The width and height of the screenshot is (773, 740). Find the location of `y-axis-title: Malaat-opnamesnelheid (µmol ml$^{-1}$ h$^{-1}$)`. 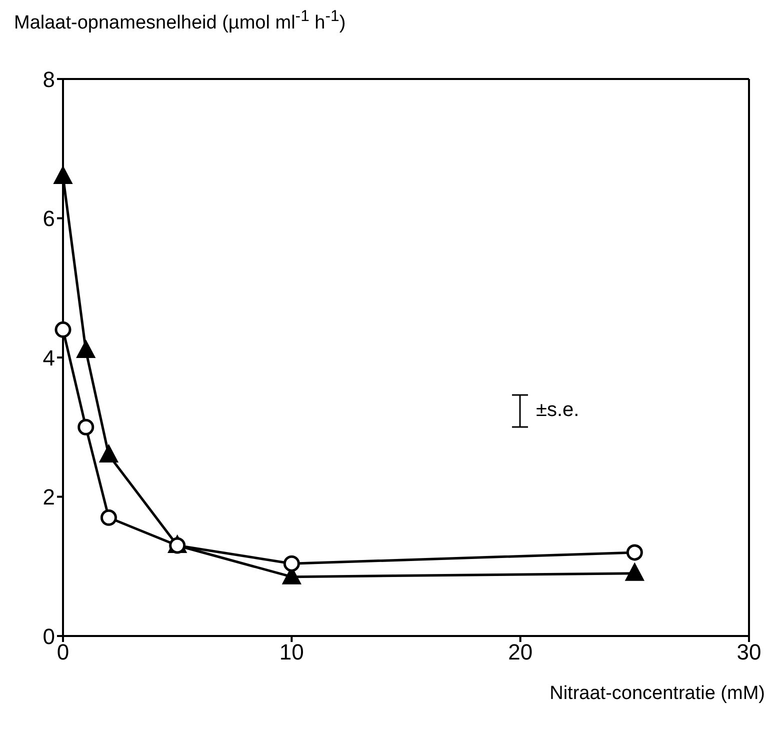

y-axis-title: Malaat-opnamesnelheid (µmol ml$^{-1}$ h$^{-1}$) is located at coordinates (180, 21).